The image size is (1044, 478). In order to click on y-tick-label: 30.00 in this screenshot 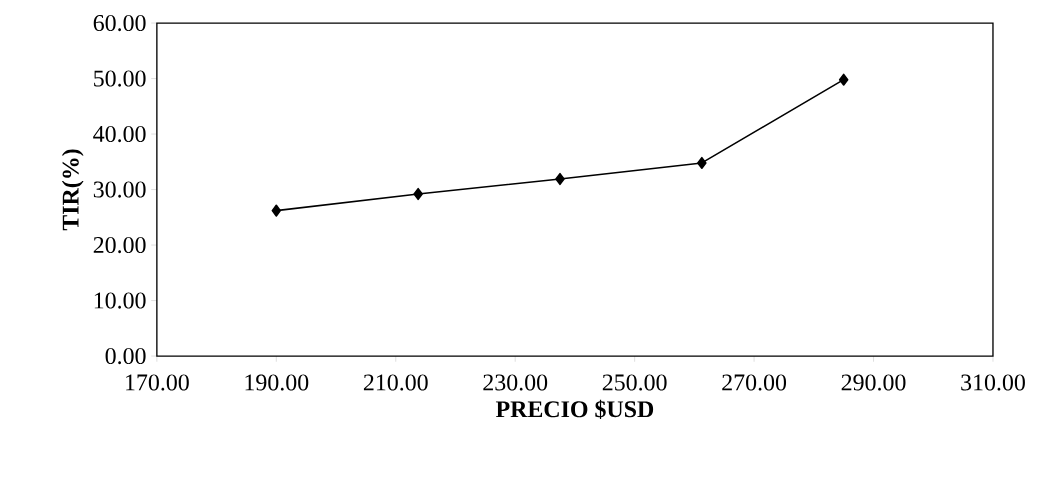, I will do `click(119, 189)`.